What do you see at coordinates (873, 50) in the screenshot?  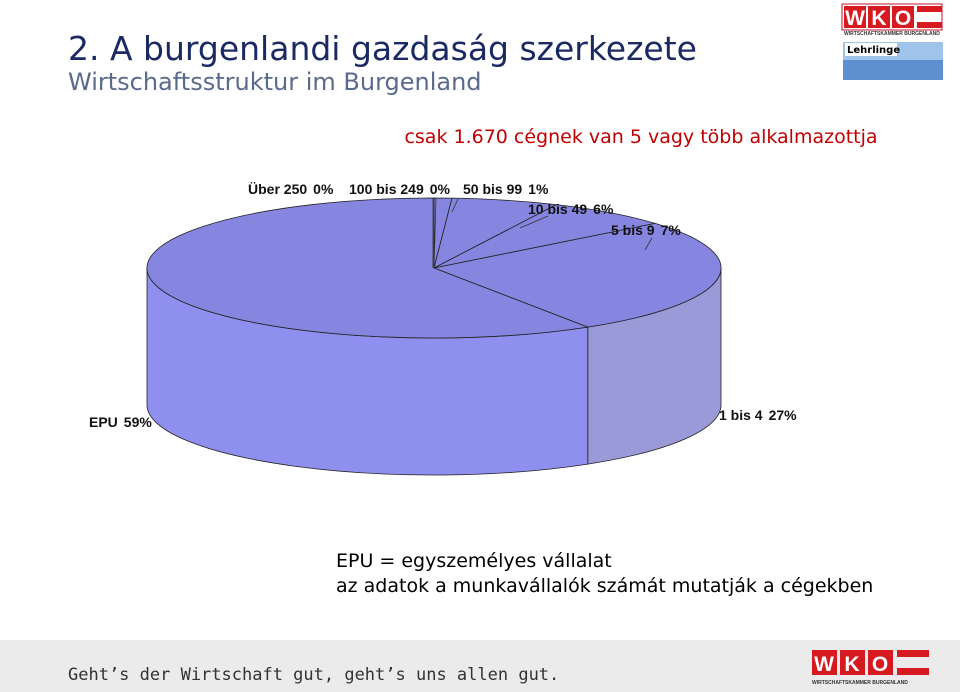 I see `badge-label: Lehrlinge` at bounding box center [873, 50].